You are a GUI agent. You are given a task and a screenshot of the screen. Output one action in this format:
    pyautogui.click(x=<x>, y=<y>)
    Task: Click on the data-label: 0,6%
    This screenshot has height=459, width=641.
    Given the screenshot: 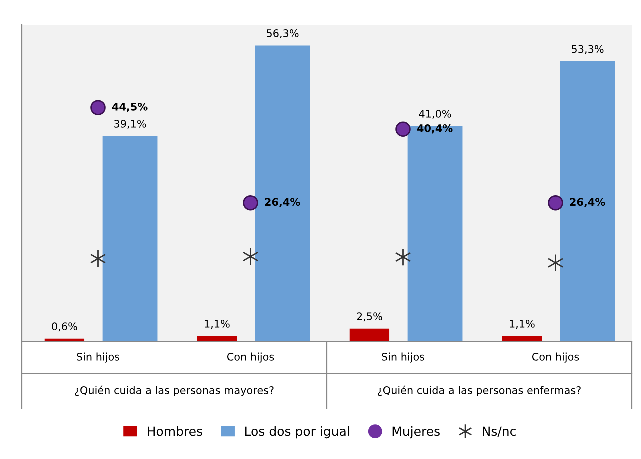 What is the action you would take?
    pyautogui.click(x=65, y=327)
    